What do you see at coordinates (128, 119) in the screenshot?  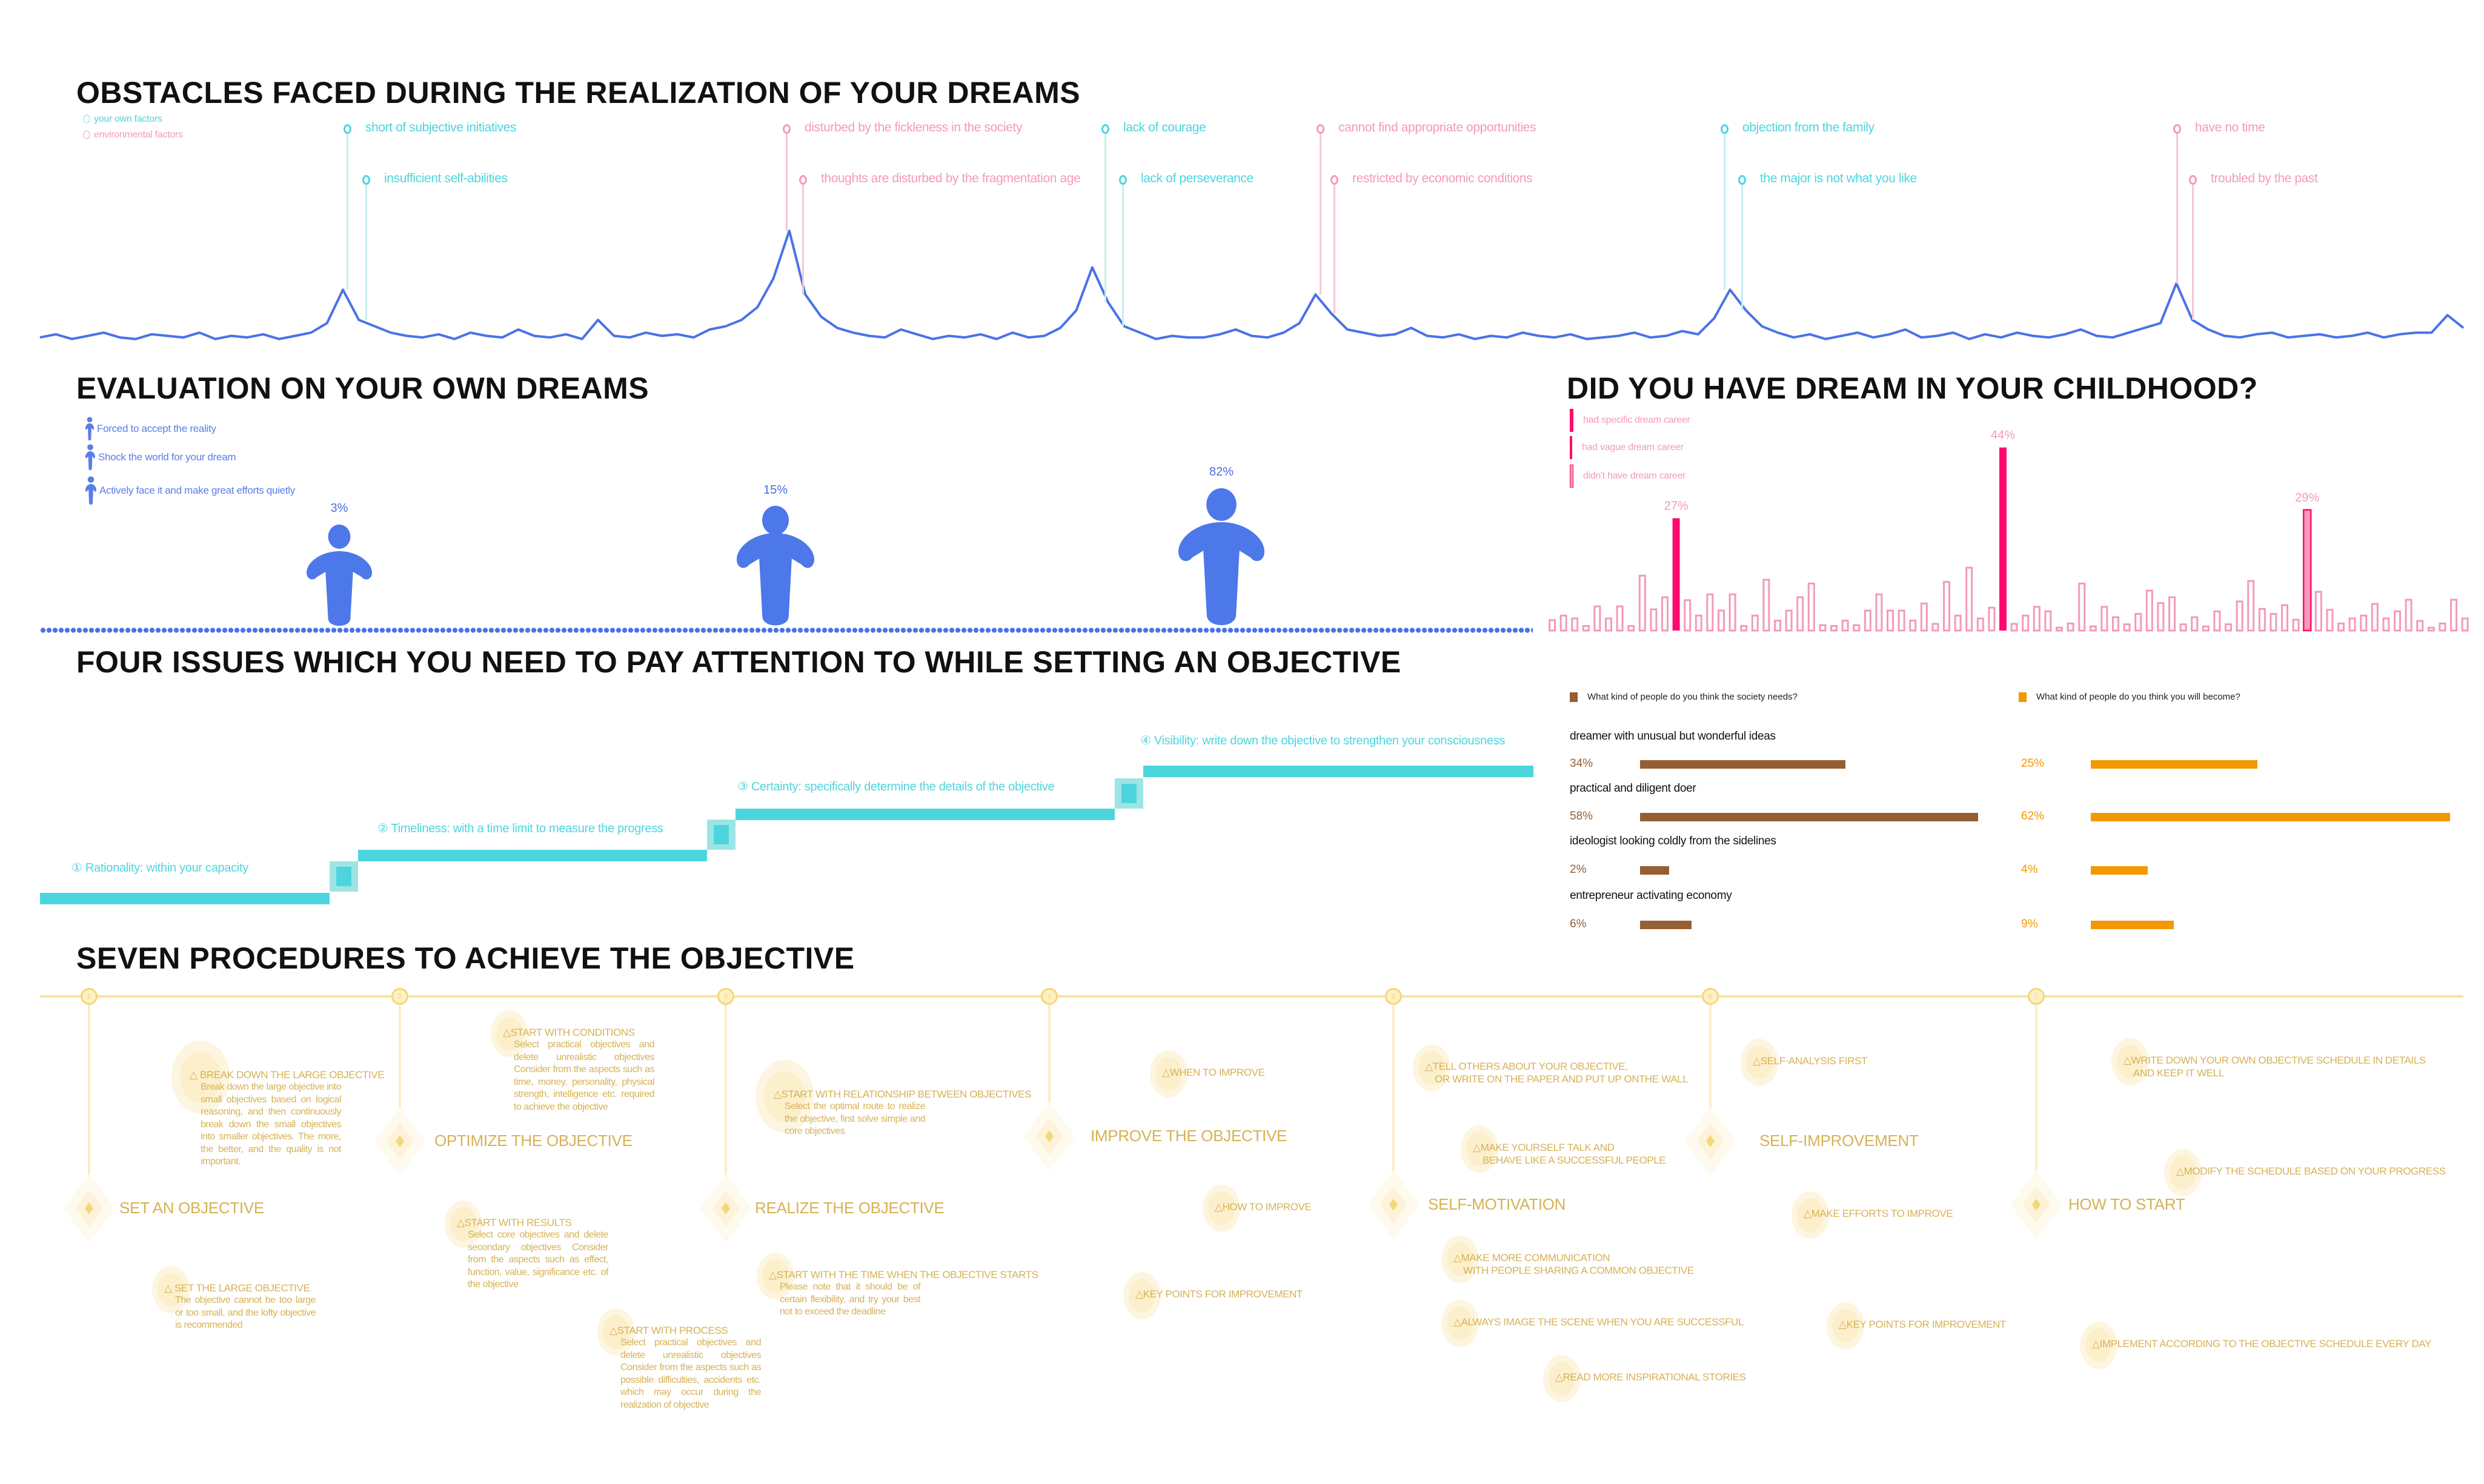 I see `legend-label: your own factors` at bounding box center [128, 119].